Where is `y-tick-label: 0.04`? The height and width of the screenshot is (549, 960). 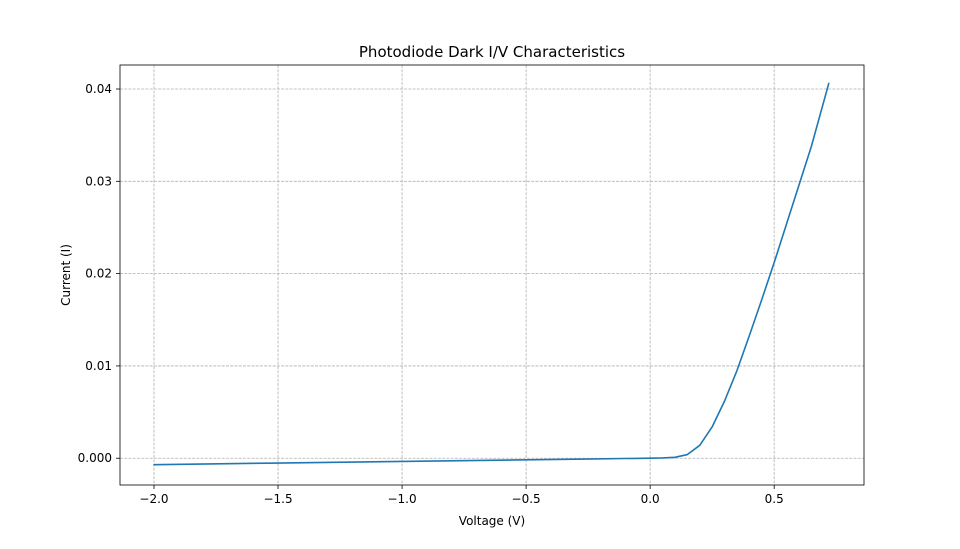 y-tick-label: 0.04 is located at coordinates (98, 89).